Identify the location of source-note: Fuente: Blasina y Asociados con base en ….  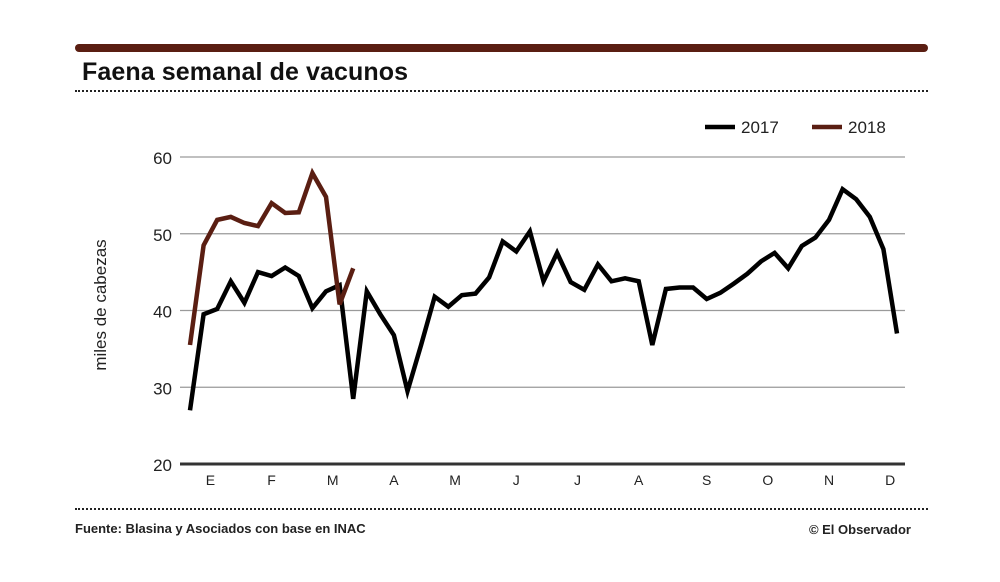
(220, 528).